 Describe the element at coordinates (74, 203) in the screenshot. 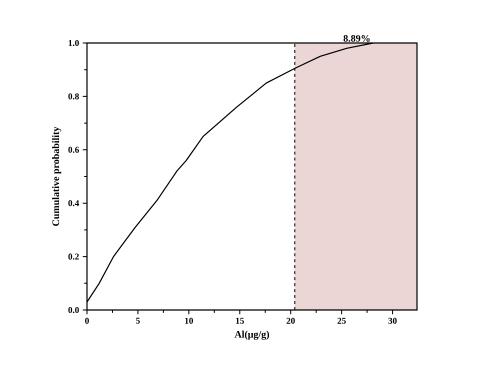

I see `y-tick-label: 0.4` at that location.